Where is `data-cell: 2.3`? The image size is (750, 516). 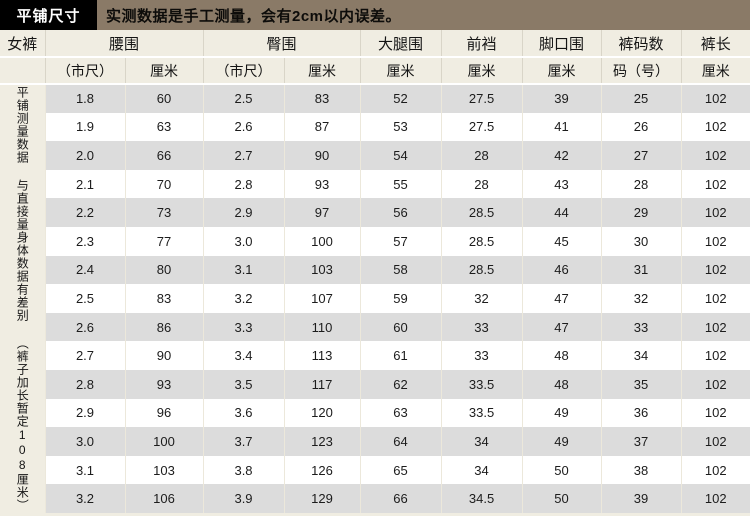 data-cell: 2.3 is located at coordinates (84, 241).